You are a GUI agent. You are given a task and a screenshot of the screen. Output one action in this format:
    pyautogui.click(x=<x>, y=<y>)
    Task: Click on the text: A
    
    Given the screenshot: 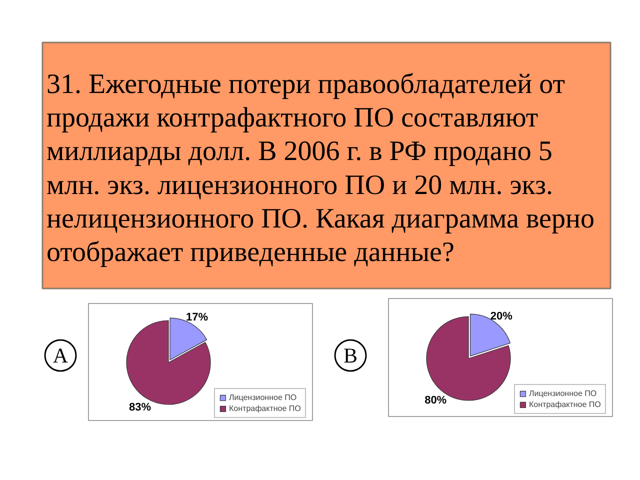 What is the action you would take?
    pyautogui.click(x=60, y=356)
    